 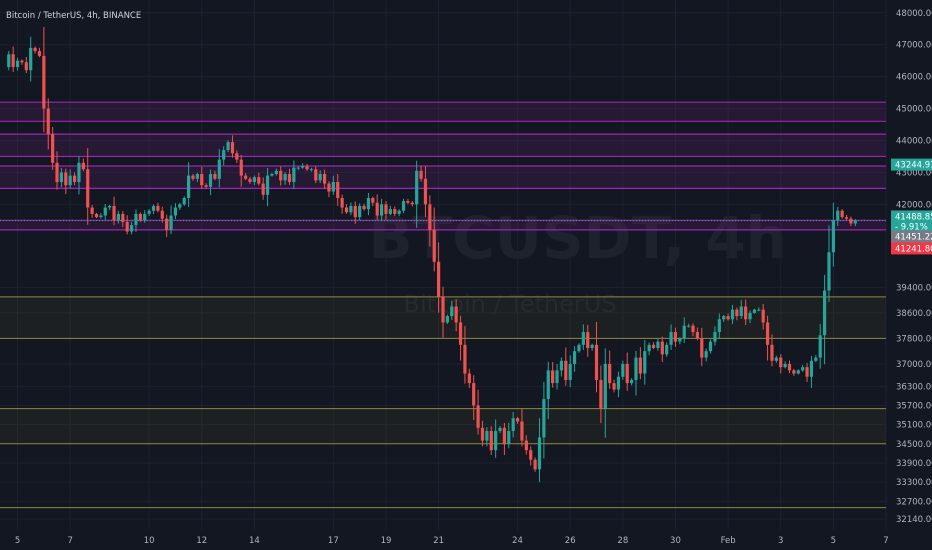 What do you see at coordinates (74, 16) in the screenshot?
I see `chart-title: Bitcoin / TetherUS, 4h, BINANCE` at bounding box center [74, 16].